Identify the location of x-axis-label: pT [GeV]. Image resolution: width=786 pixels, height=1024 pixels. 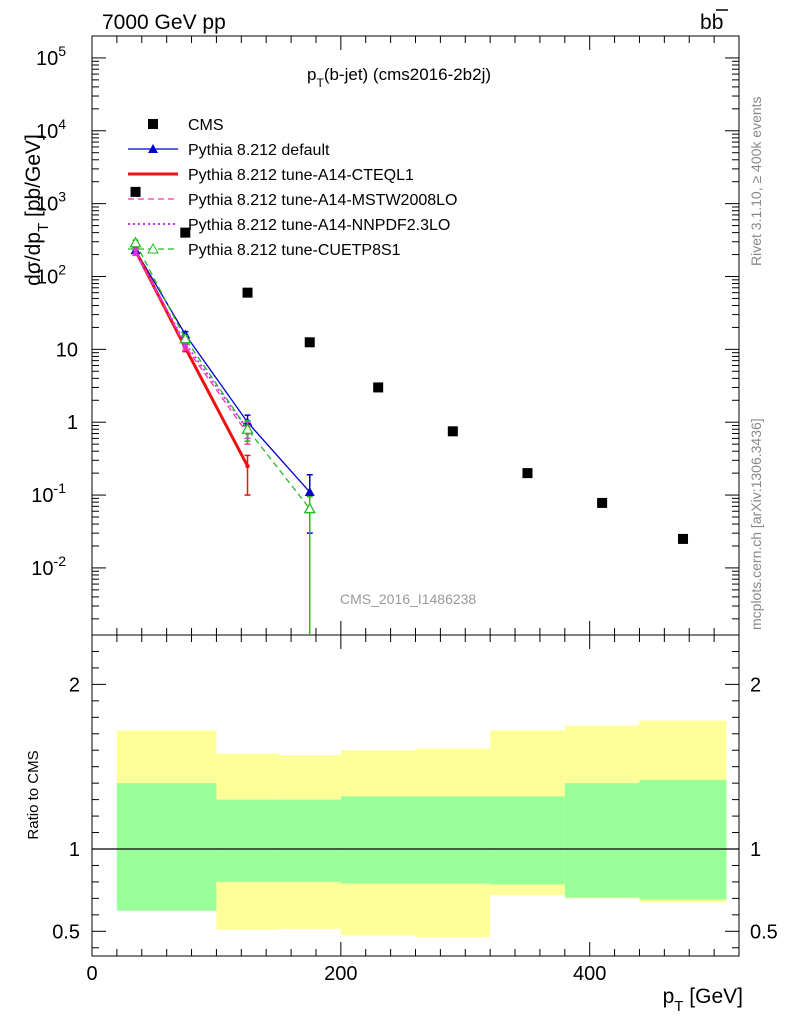
(703, 1000).